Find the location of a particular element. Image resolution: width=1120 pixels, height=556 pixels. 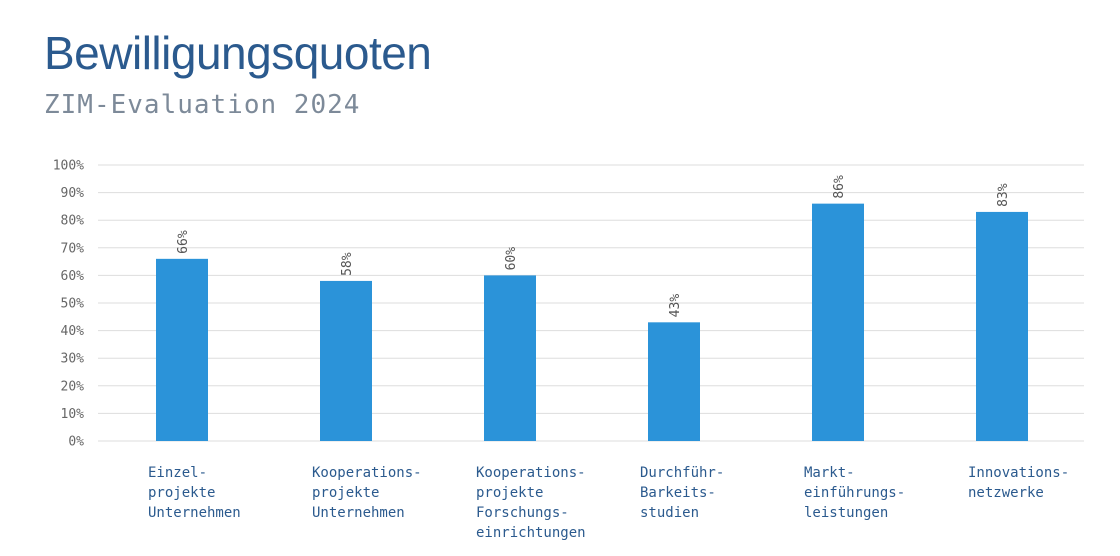

y-tick-label: 50% is located at coordinates (73, 304).